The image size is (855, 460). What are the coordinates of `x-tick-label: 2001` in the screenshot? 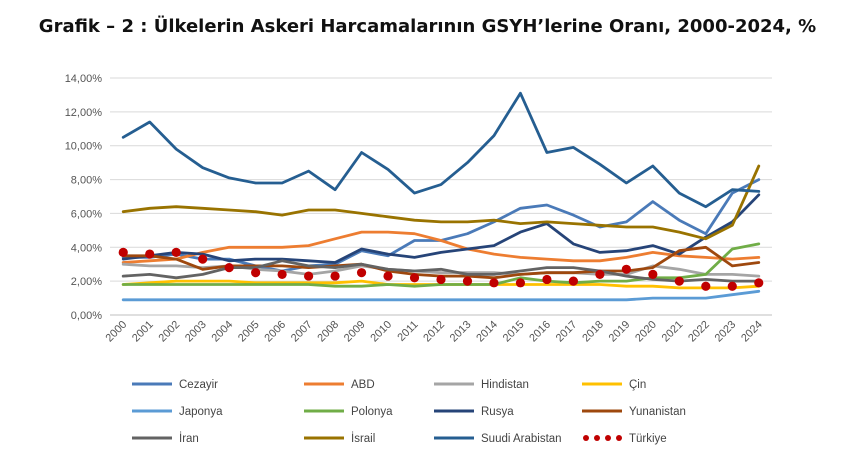 It's located at (143, 332).